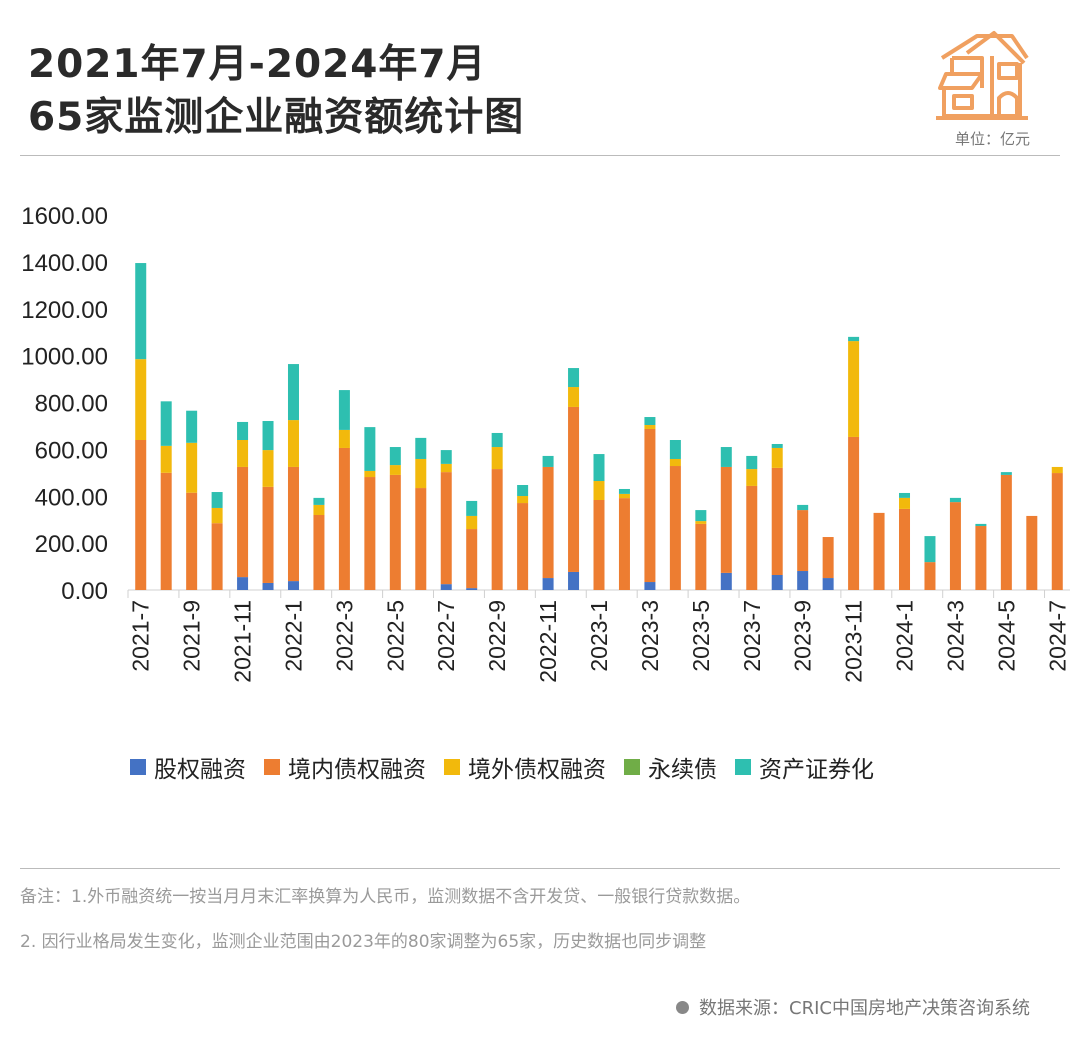 Image resolution: width=1080 pixels, height=1040 pixels. I want to click on bar-segment-2023-5-资产证券化, so click(701, 516).